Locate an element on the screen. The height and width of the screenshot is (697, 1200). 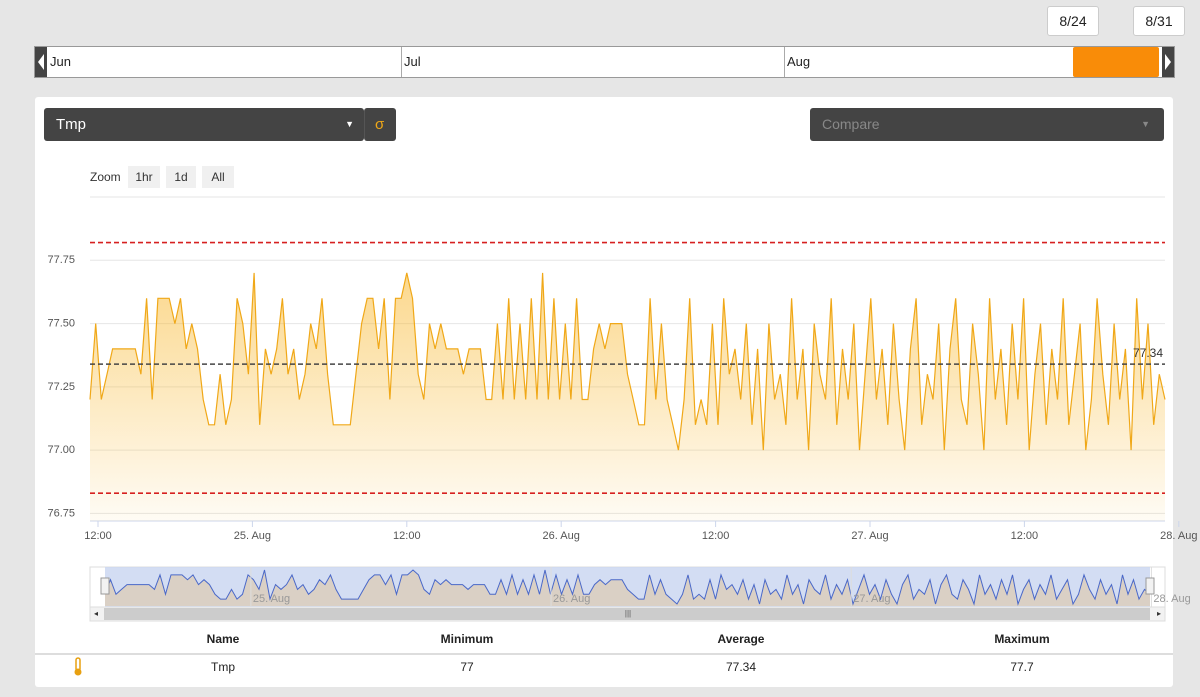
zoom-button: All is located at coordinates (218, 177).